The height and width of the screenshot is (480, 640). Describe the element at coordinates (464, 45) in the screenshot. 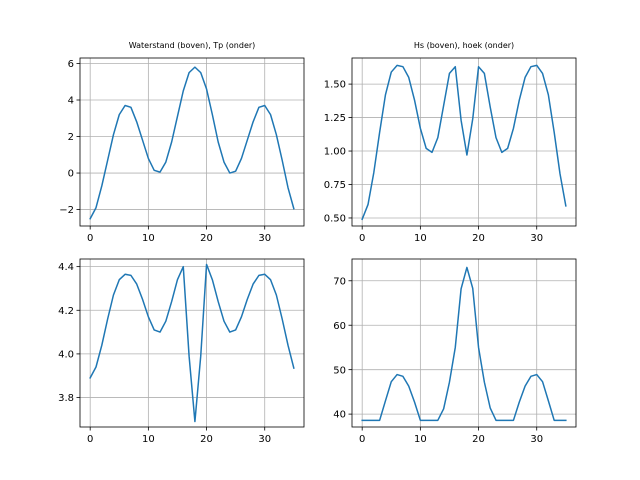

I see `subplot-title: Hs (boven), hoek (onder)` at that location.